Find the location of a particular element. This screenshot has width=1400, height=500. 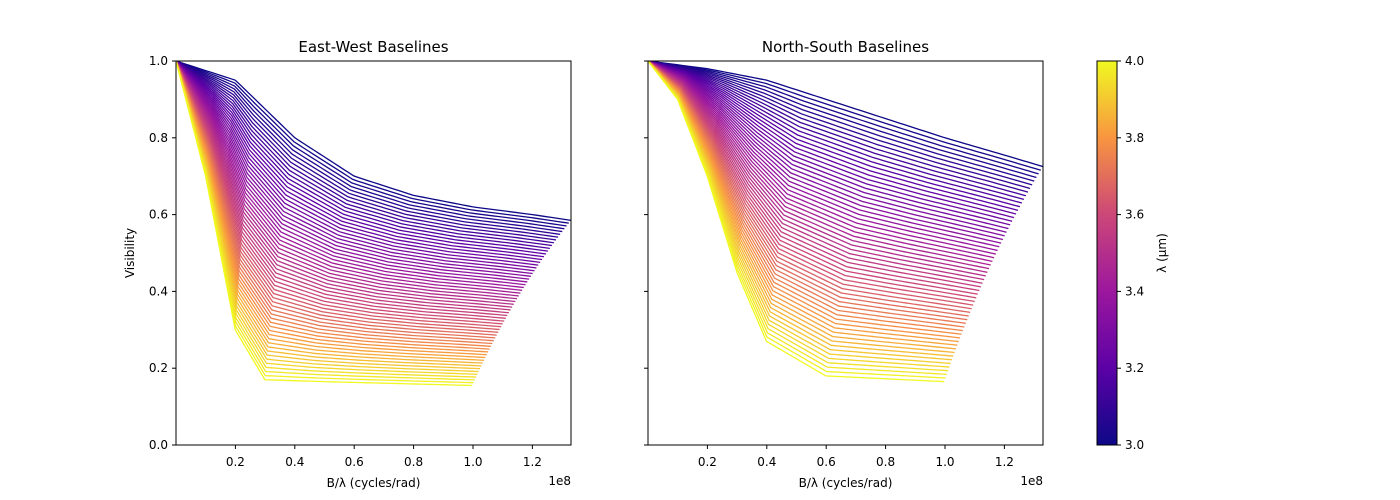

y-tick-label: 0.6 is located at coordinates (158, 215).